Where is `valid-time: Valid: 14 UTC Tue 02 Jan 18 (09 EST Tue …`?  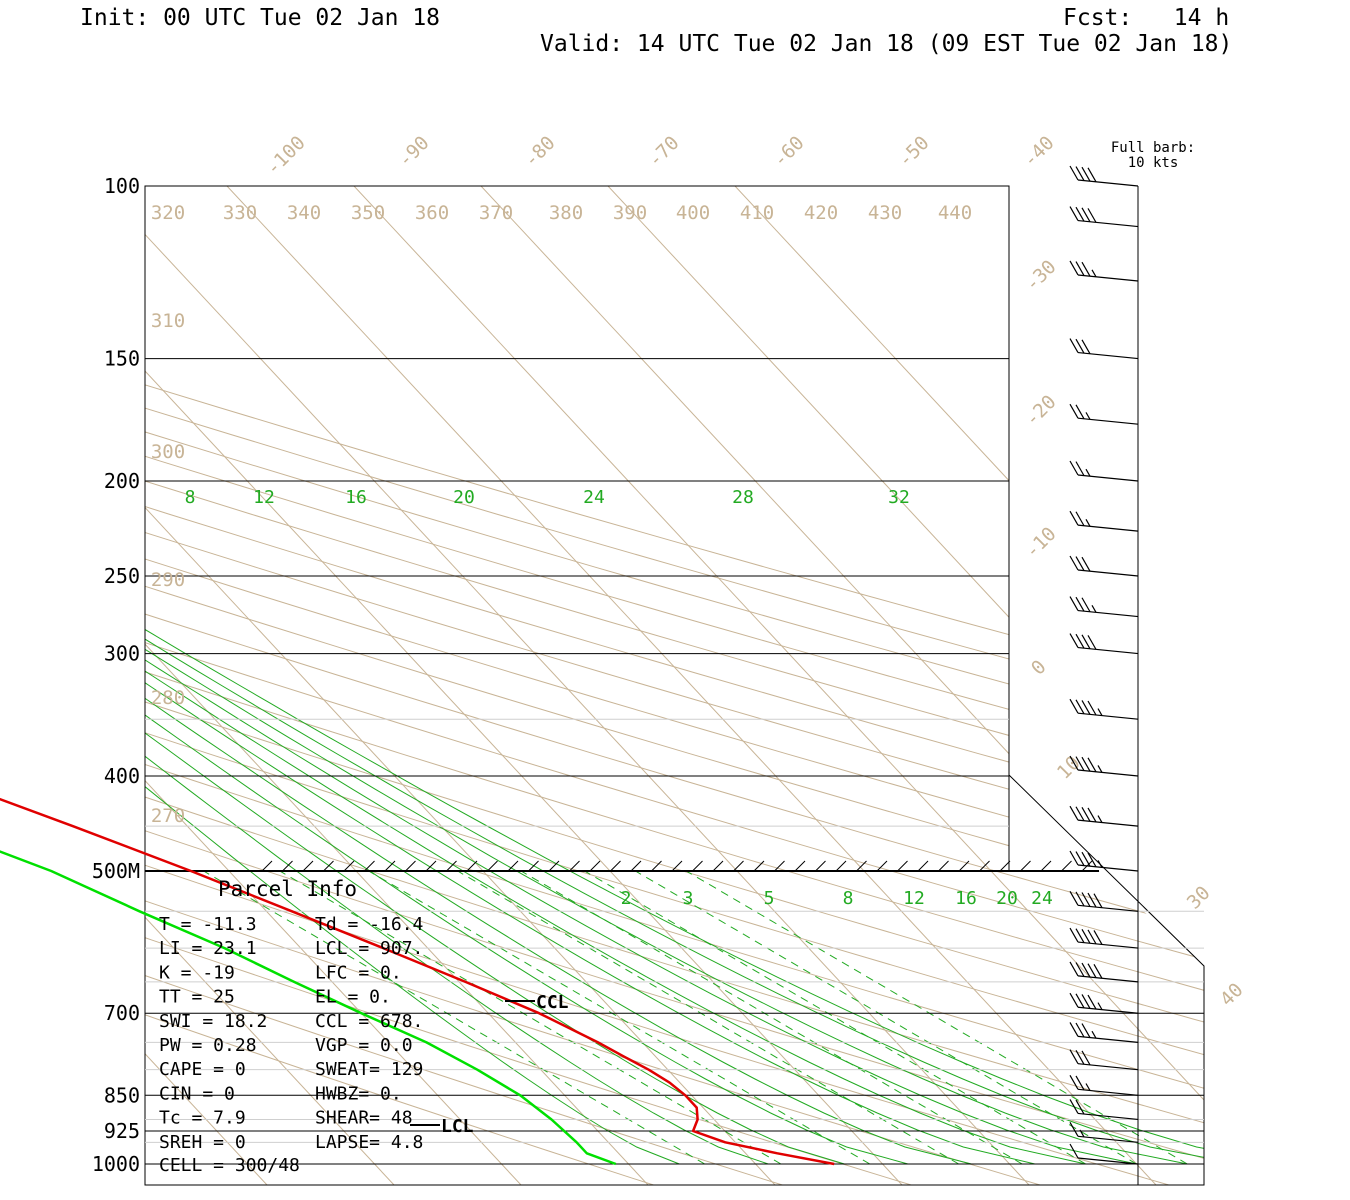
valid-time: Valid: 14 UTC Tue 02 Jan 18 (09 EST Tue … is located at coordinates (886, 44).